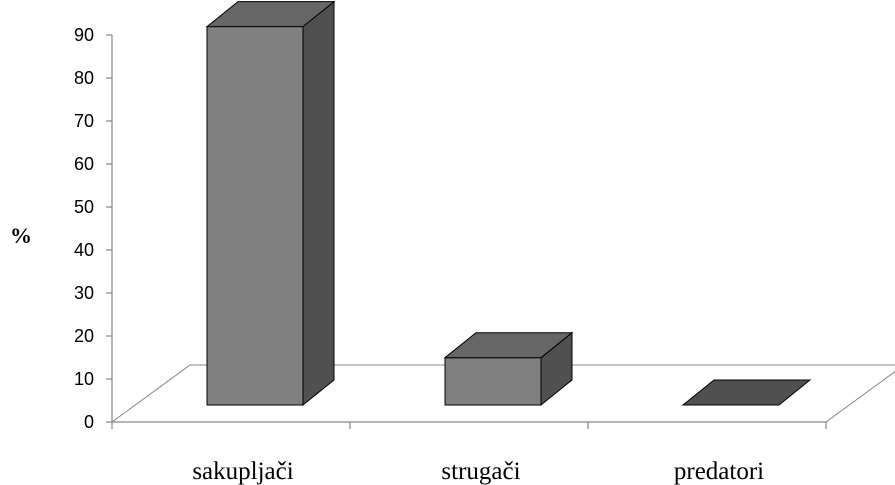  What do you see at coordinates (84, 207) in the screenshot?
I see `y-tick-label: 50` at bounding box center [84, 207].